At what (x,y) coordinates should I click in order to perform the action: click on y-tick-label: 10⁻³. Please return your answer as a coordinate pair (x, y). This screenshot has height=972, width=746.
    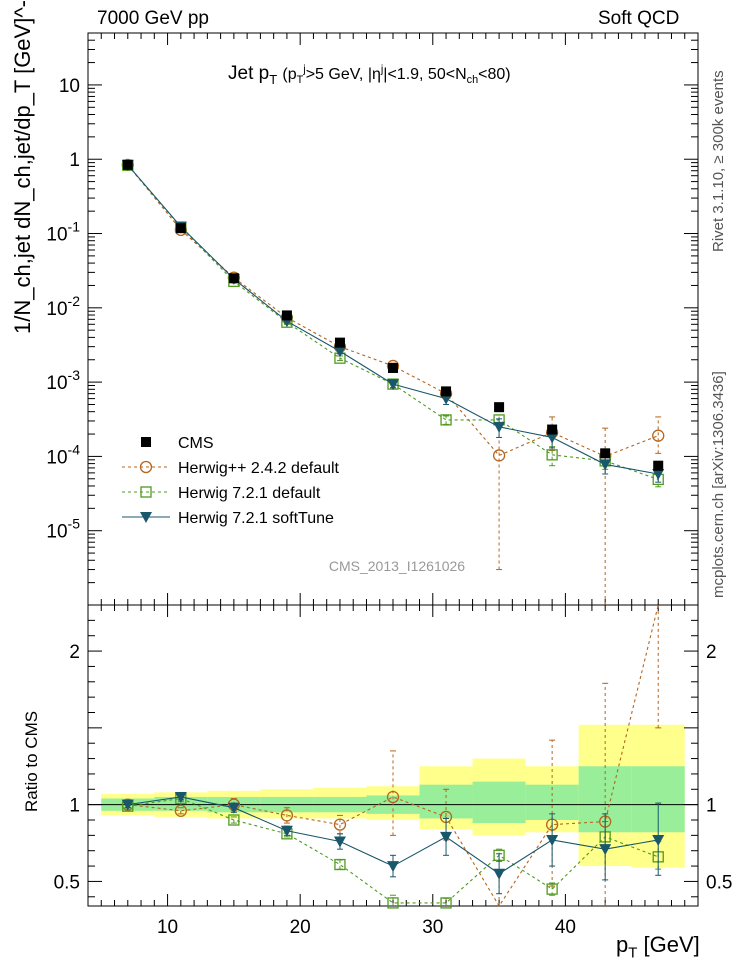
    Looking at the image, I should click on (63, 380).